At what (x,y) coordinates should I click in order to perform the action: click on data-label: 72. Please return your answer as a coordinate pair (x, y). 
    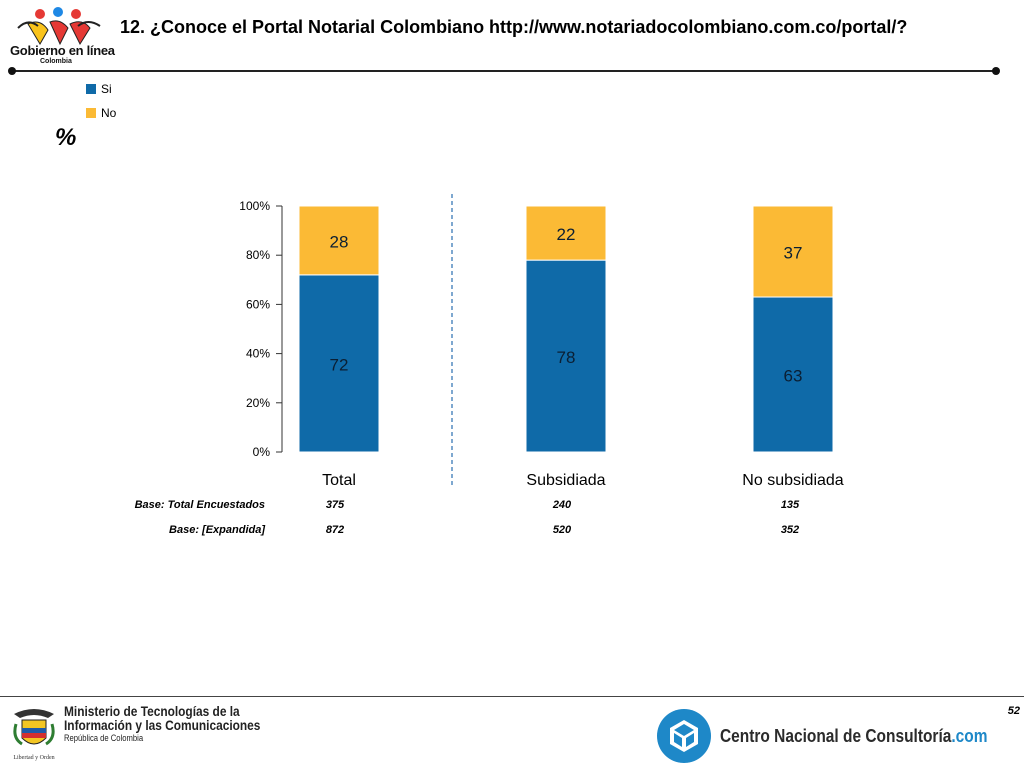
    Looking at the image, I should click on (339, 364).